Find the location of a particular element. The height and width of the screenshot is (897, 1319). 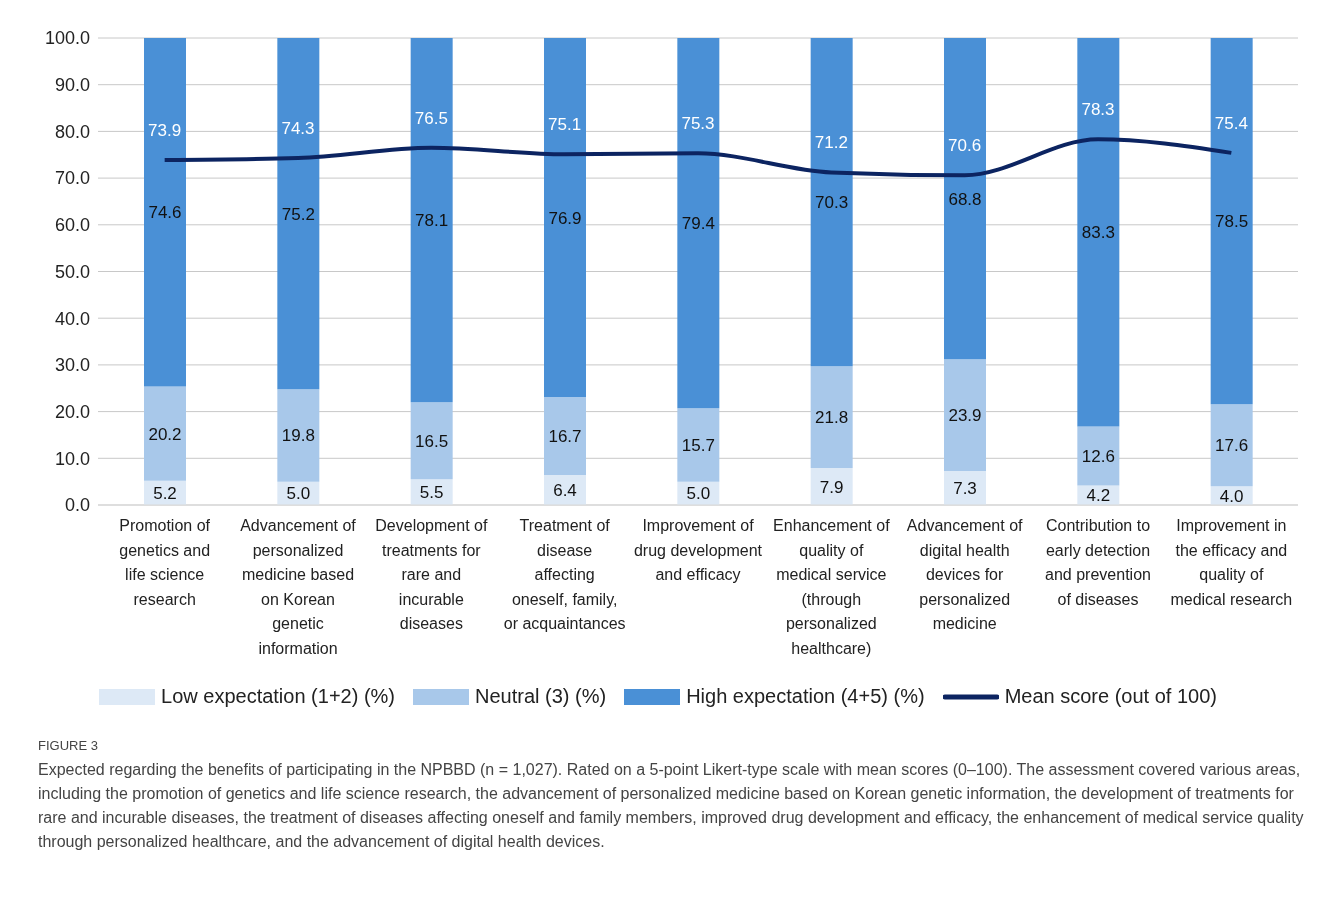

y-tick-label: 100.0 is located at coordinates (67, 38).